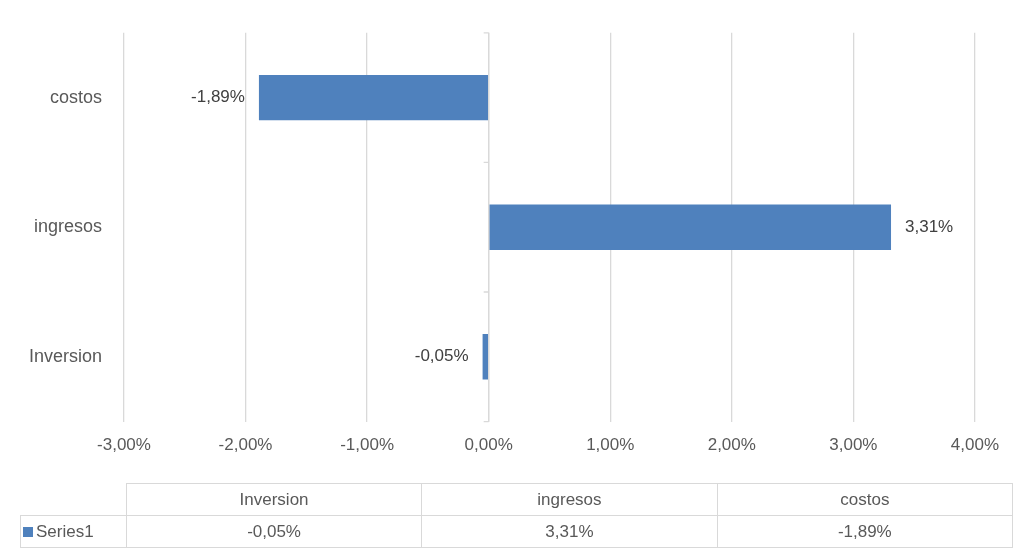  I want to click on y-tick-label: ingresos, so click(67, 226).